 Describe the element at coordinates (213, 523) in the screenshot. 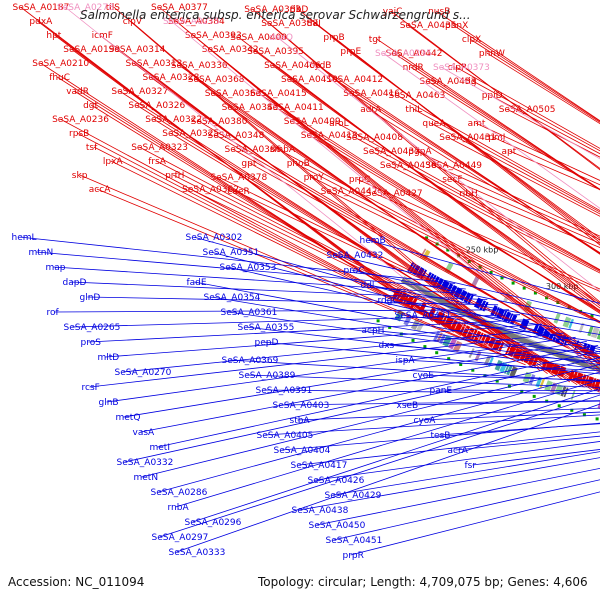

I see `reverse-gene-label: SeSA_A0296` at that location.